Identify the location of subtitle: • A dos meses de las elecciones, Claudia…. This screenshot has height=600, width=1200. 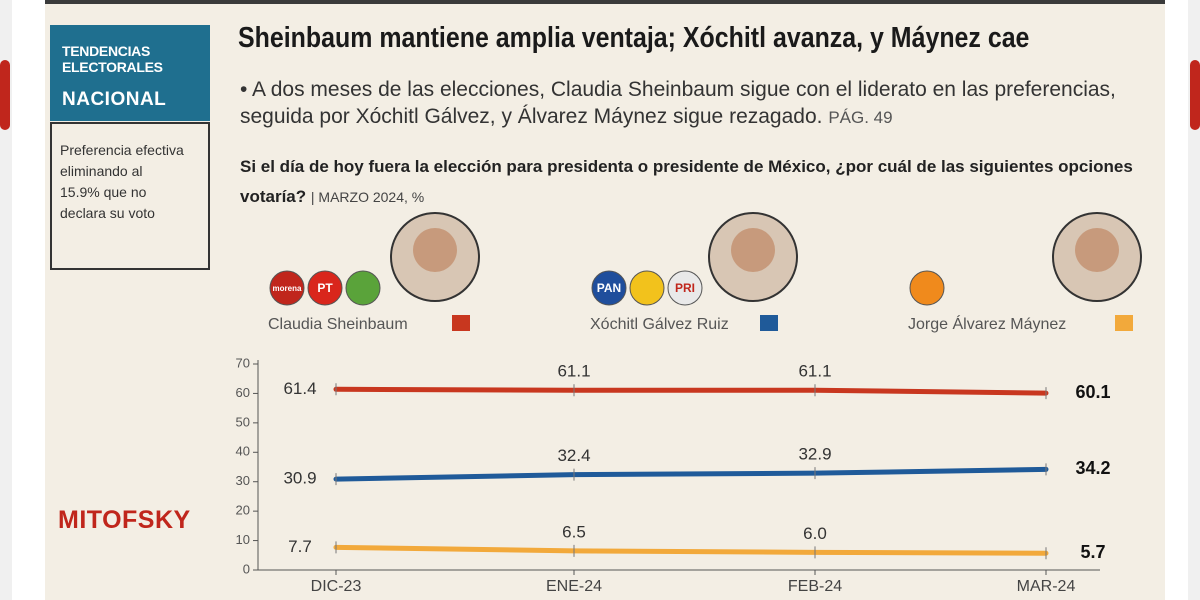
(680, 103).